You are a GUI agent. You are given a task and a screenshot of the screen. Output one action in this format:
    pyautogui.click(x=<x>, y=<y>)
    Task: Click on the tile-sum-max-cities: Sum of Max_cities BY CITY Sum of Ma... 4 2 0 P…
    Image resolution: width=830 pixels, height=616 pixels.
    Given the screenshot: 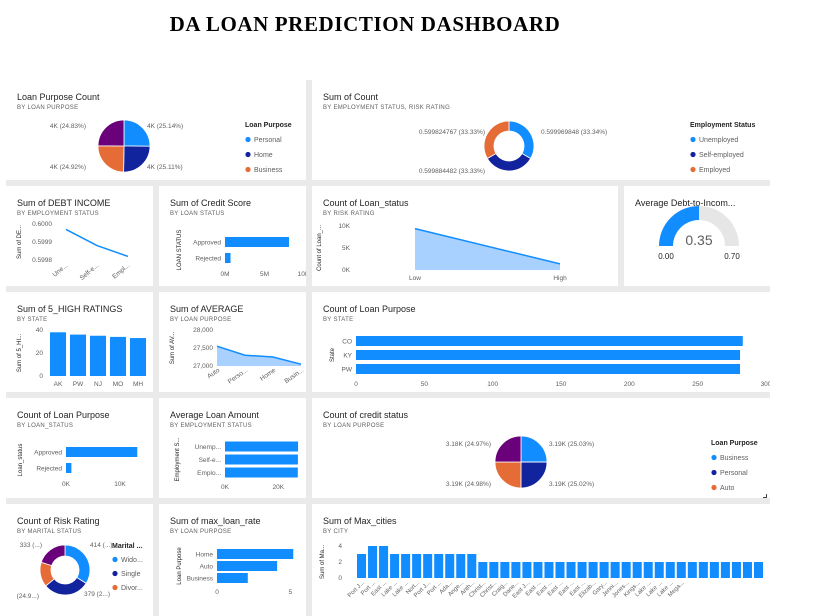 What is the action you would take?
    pyautogui.click(x=541, y=560)
    